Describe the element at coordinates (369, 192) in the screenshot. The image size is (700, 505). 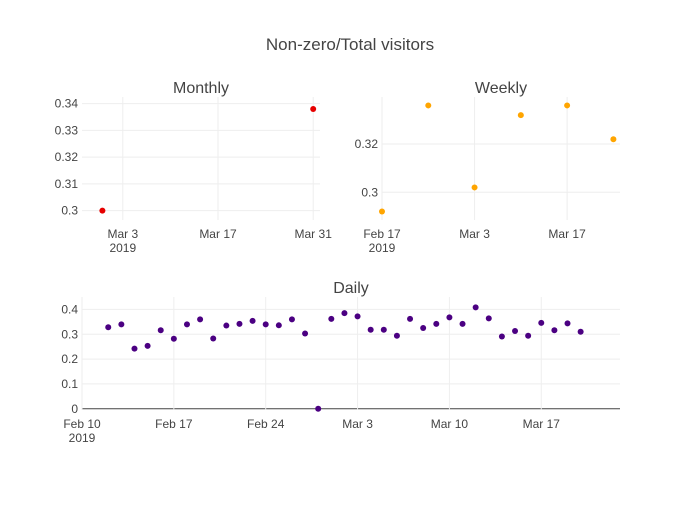
I see `weekly-y-tick-label: 0.3` at that location.